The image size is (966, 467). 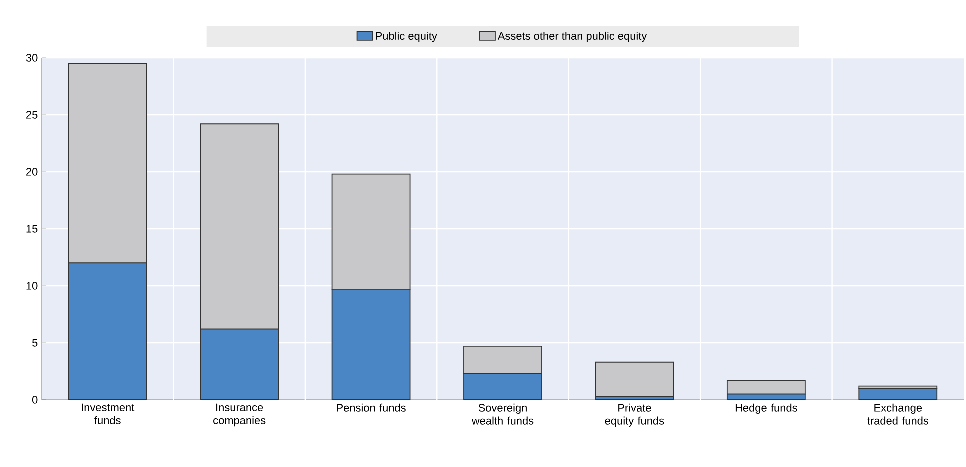 I want to click on y-tick-label: 0, so click(x=35, y=400).